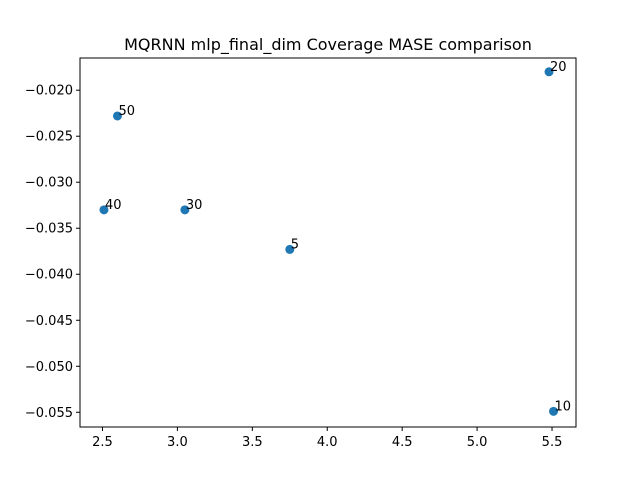  What do you see at coordinates (49, 275) in the screenshot?
I see `y-tick-label: −0.040` at bounding box center [49, 275].